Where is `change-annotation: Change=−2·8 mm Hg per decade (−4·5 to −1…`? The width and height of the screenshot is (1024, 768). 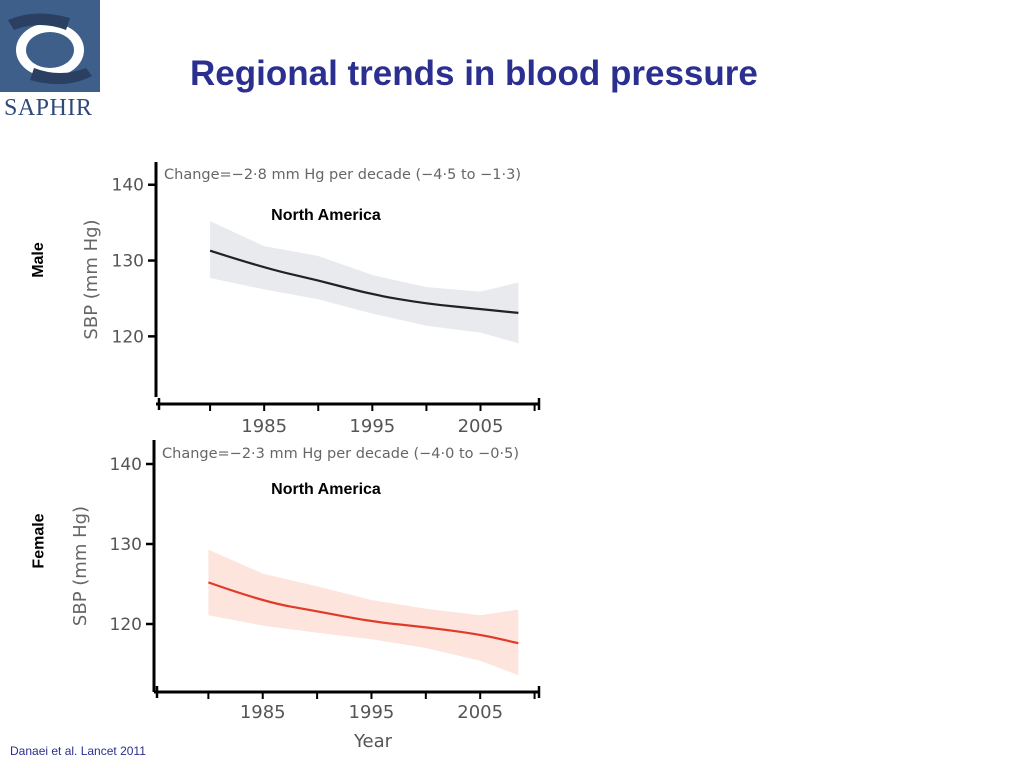 change-annotation: Change=−2·8 mm Hg per decade (−4·5 to −1… is located at coordinates (342, 175).